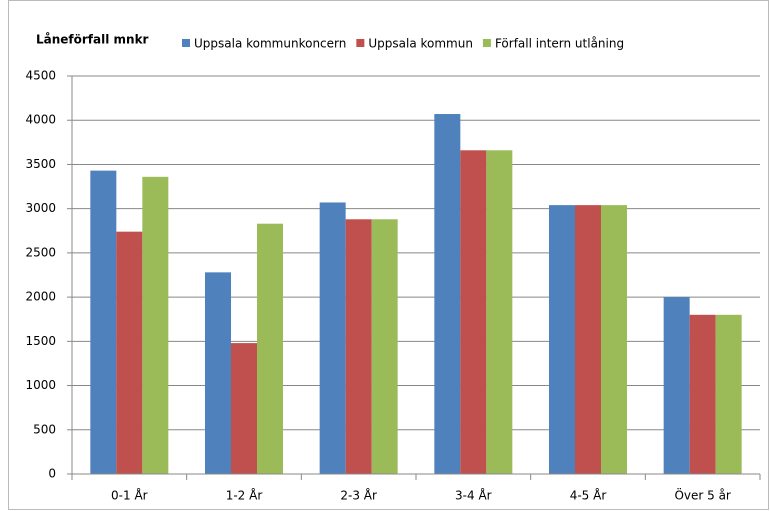  What do you see at coordinates (559, 44) in the screenshot?
I see `legend-label: Förfall intern utlåning` at bounding box center [559, 44].